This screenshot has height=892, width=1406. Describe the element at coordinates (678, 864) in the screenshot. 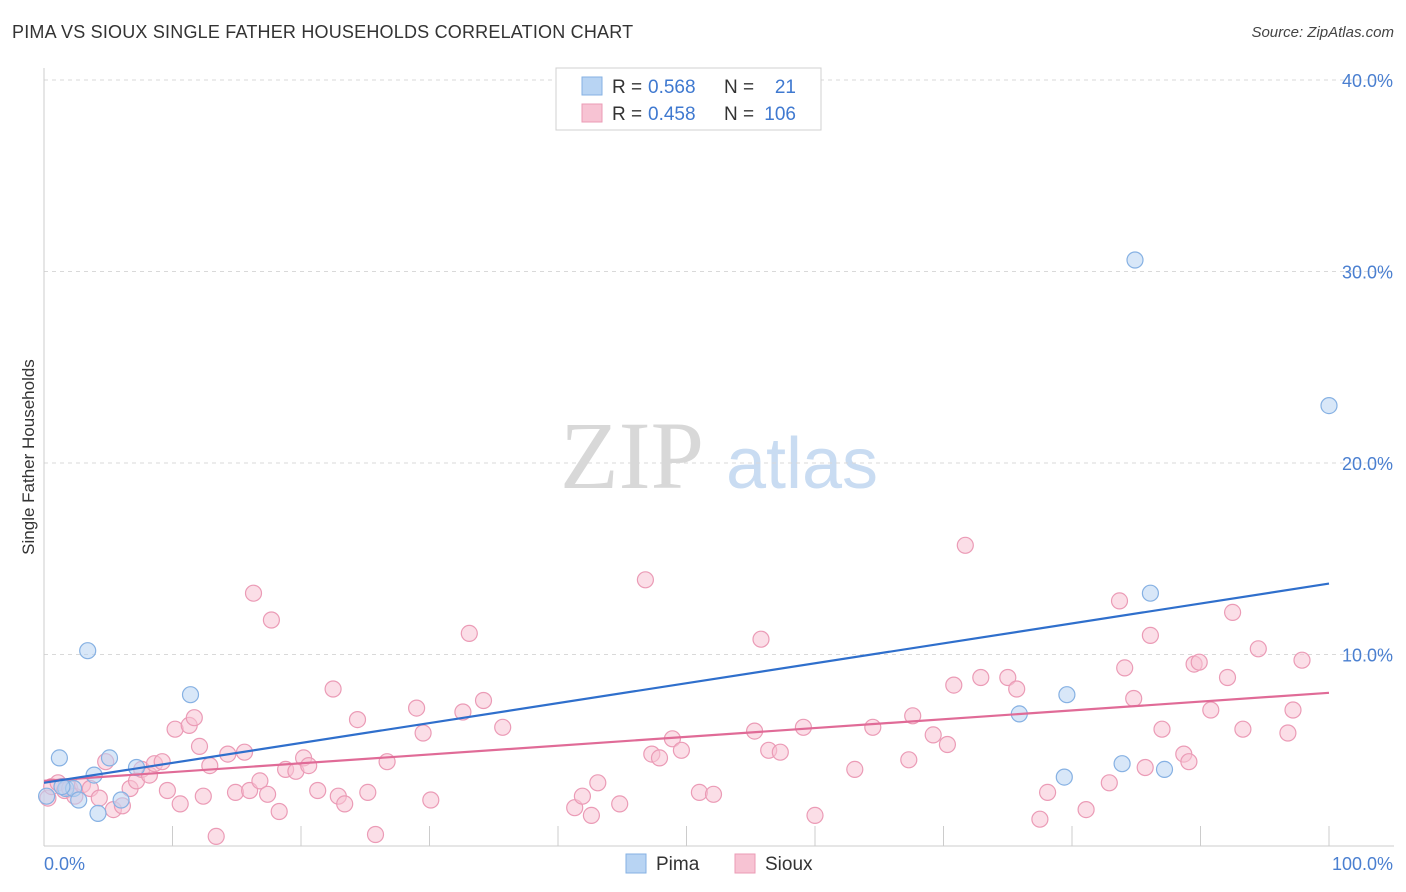

I see `legend-pima-key-label: Pima` at that location.